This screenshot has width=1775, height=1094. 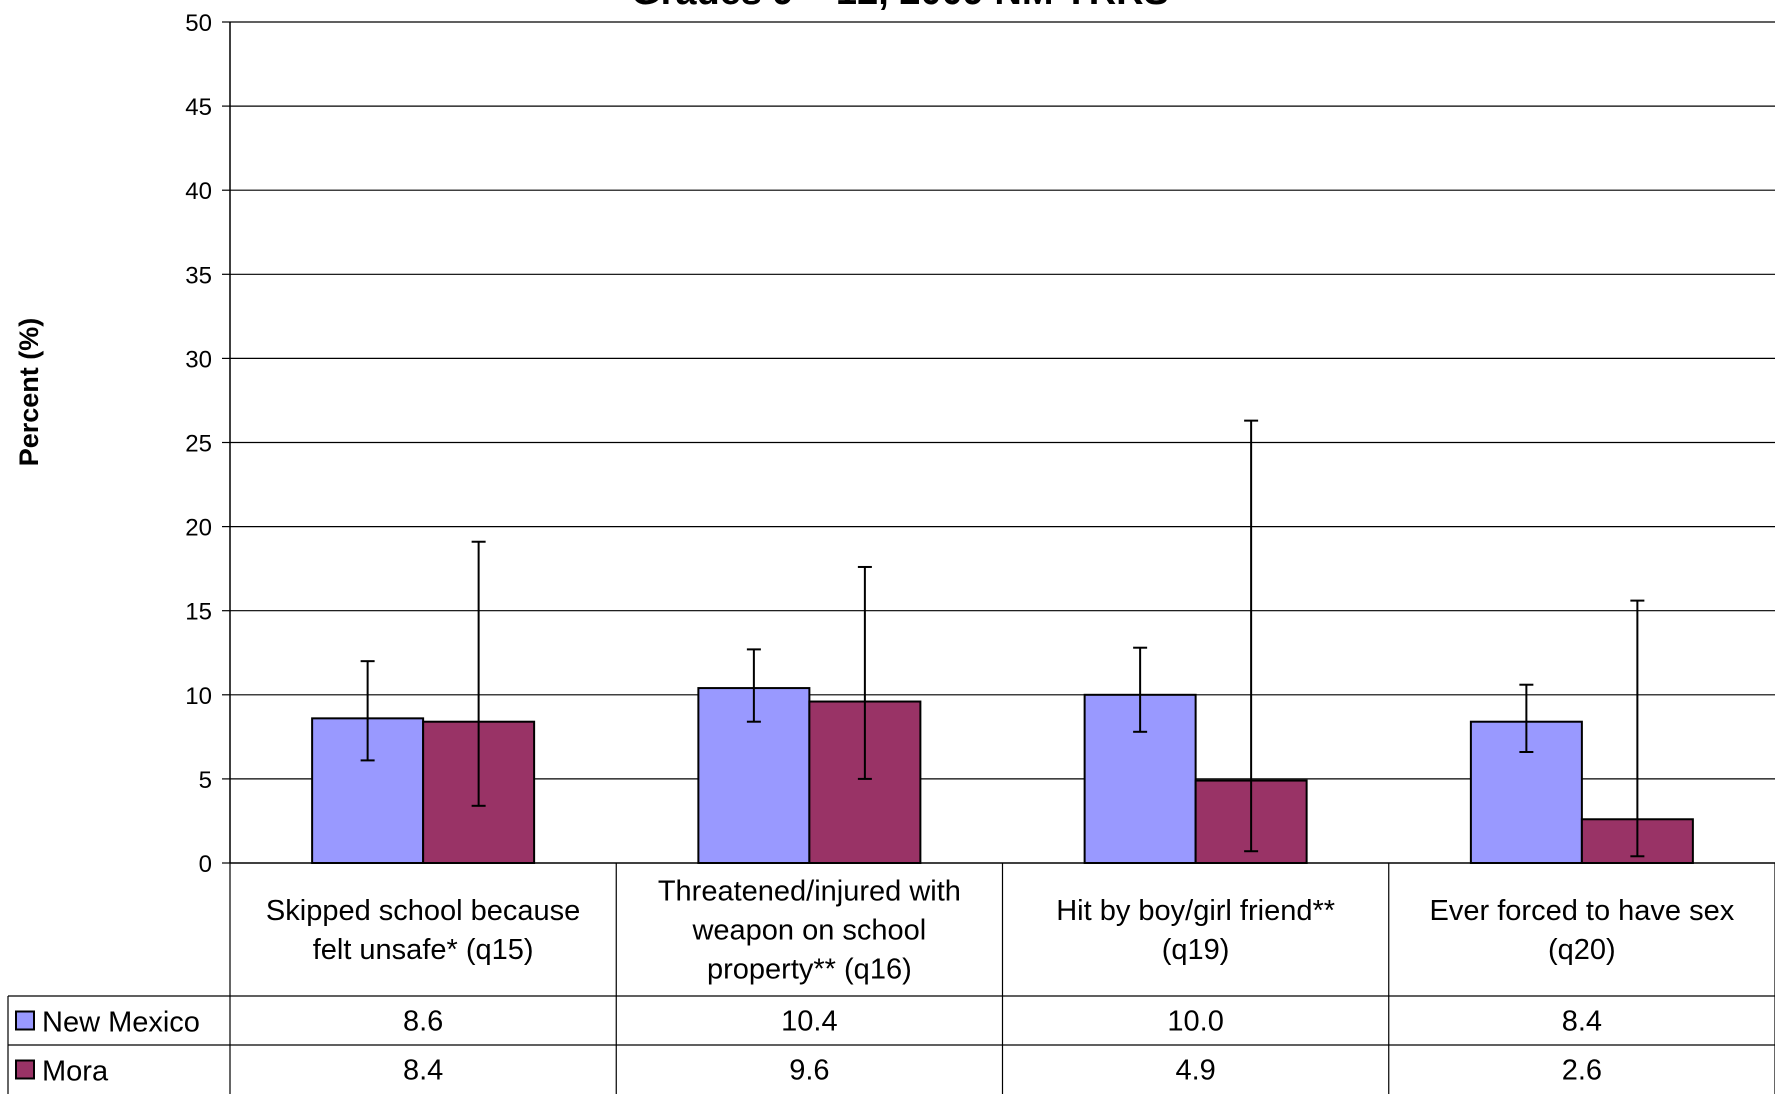 What do you see at coordinates (25, 1069) in the screenshot?
I see `legend-key-mora` at bounding box center [25, 1069].